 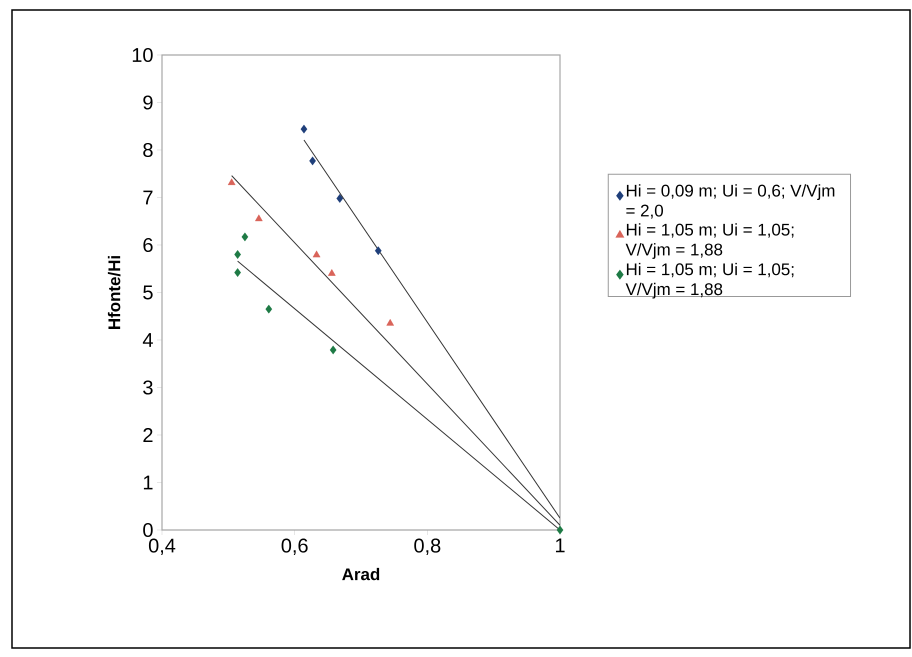 I want to click on y-tick-label: 8, so click(x=148, y=150).